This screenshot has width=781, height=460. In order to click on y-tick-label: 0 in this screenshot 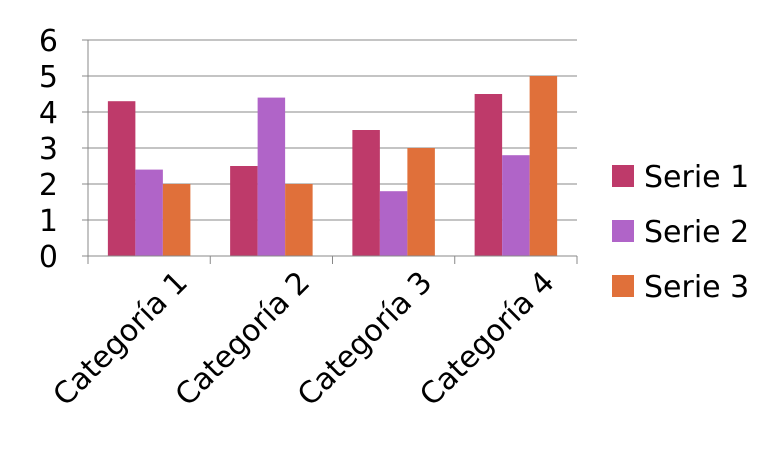, I will do `click(48, 257)`.